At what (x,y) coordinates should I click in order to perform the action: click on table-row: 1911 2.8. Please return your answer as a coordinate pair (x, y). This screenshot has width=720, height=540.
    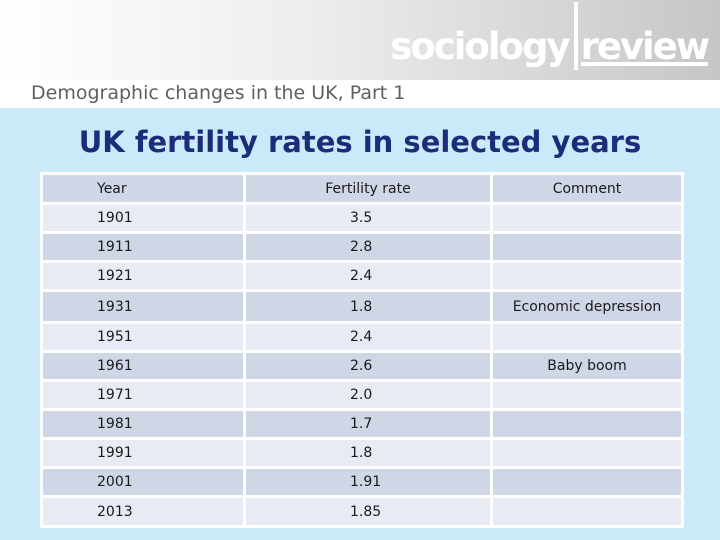
    Looking at the image, I should click on (362, 247).